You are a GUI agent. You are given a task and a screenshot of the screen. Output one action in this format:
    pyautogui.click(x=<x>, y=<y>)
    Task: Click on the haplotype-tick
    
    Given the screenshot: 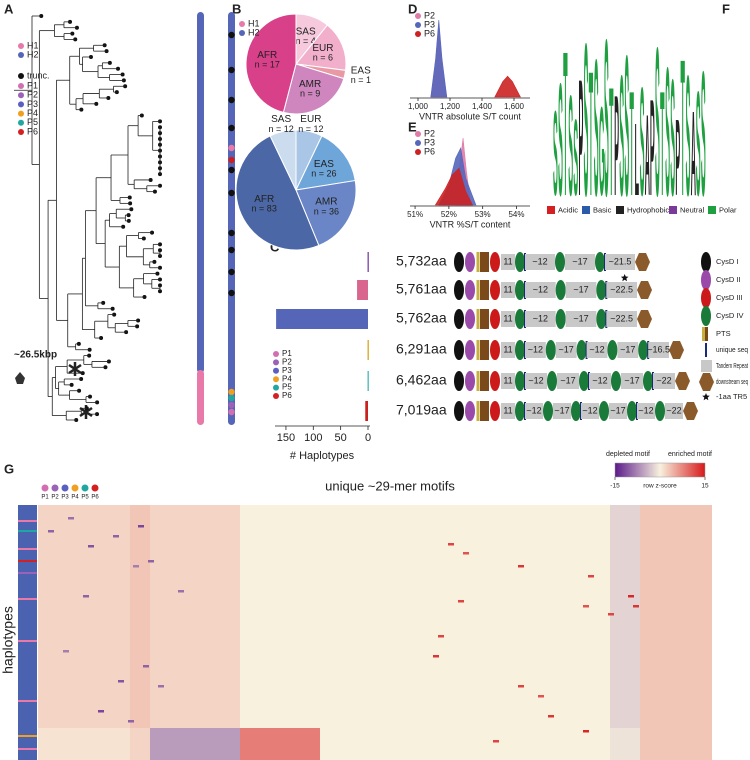 What is the action you would take?
    pyautogui.click(x=27, y=599)
    